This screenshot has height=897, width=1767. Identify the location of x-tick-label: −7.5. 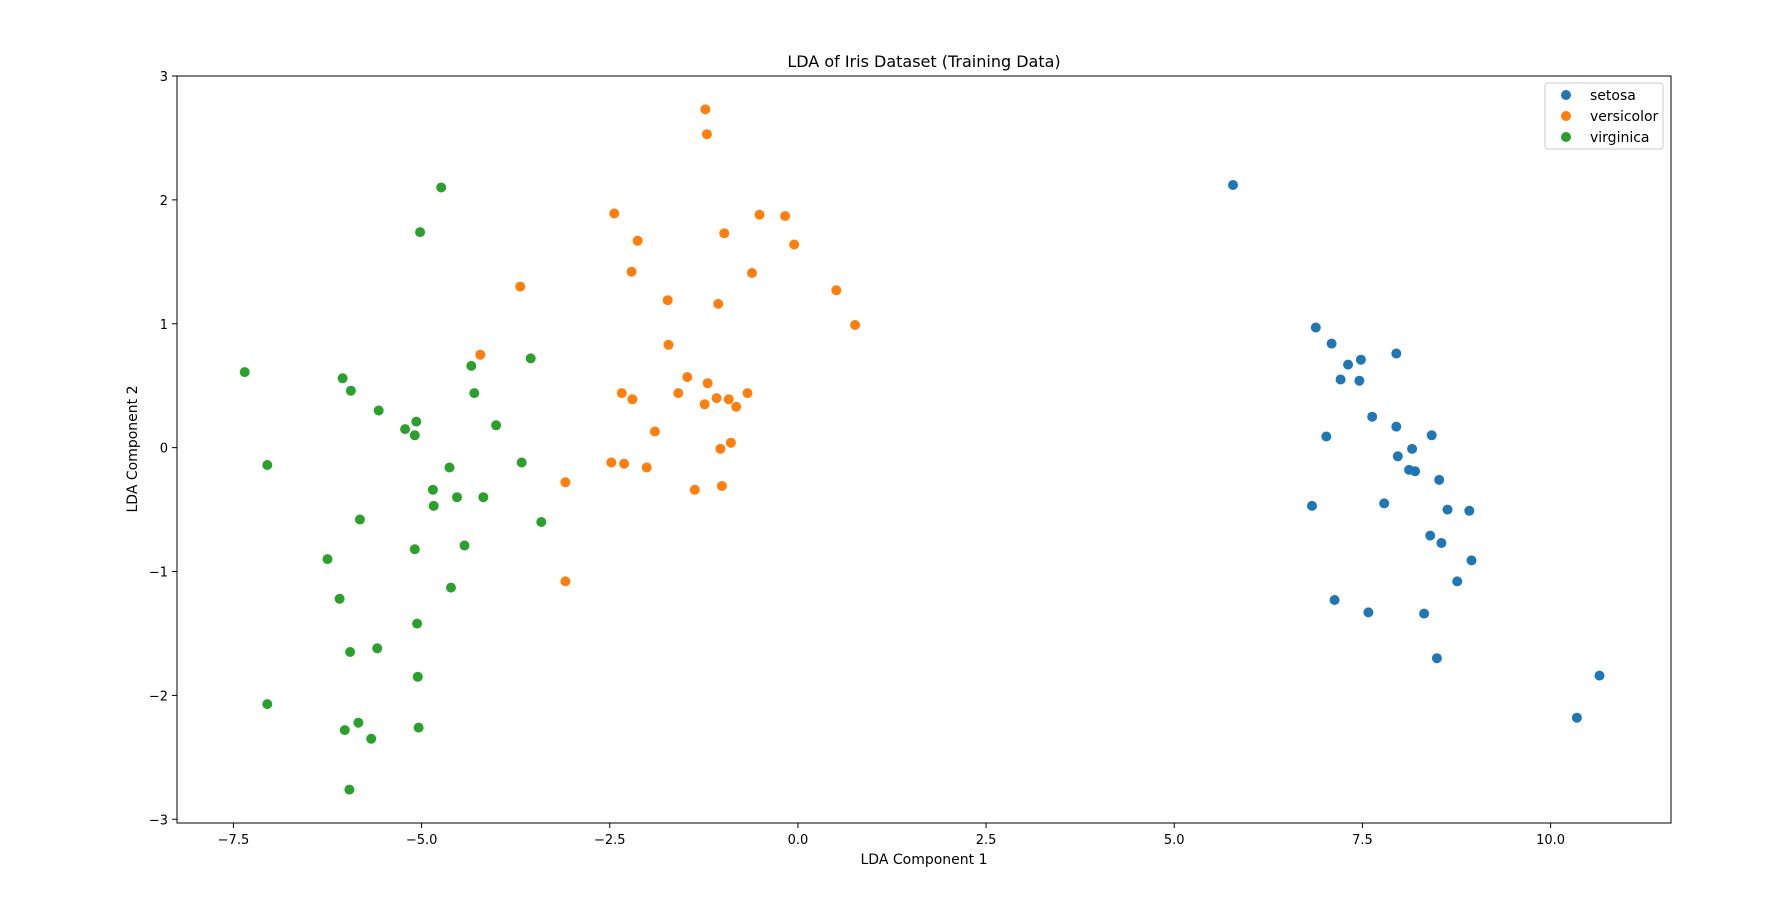
(234, 840).